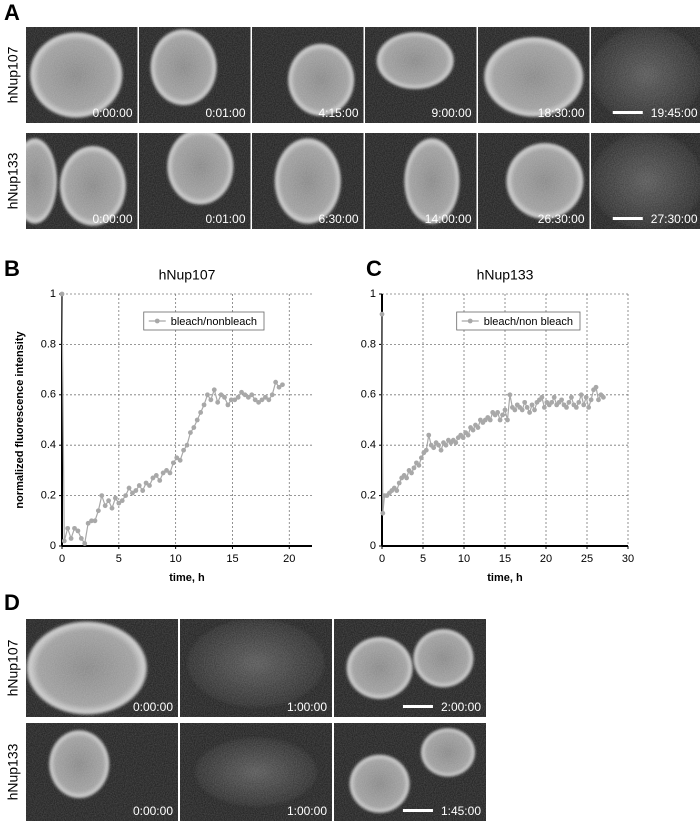  Describe the element at coordinates (187, 275) in the screenshot. I see `chart-title: hNup107` at that location.